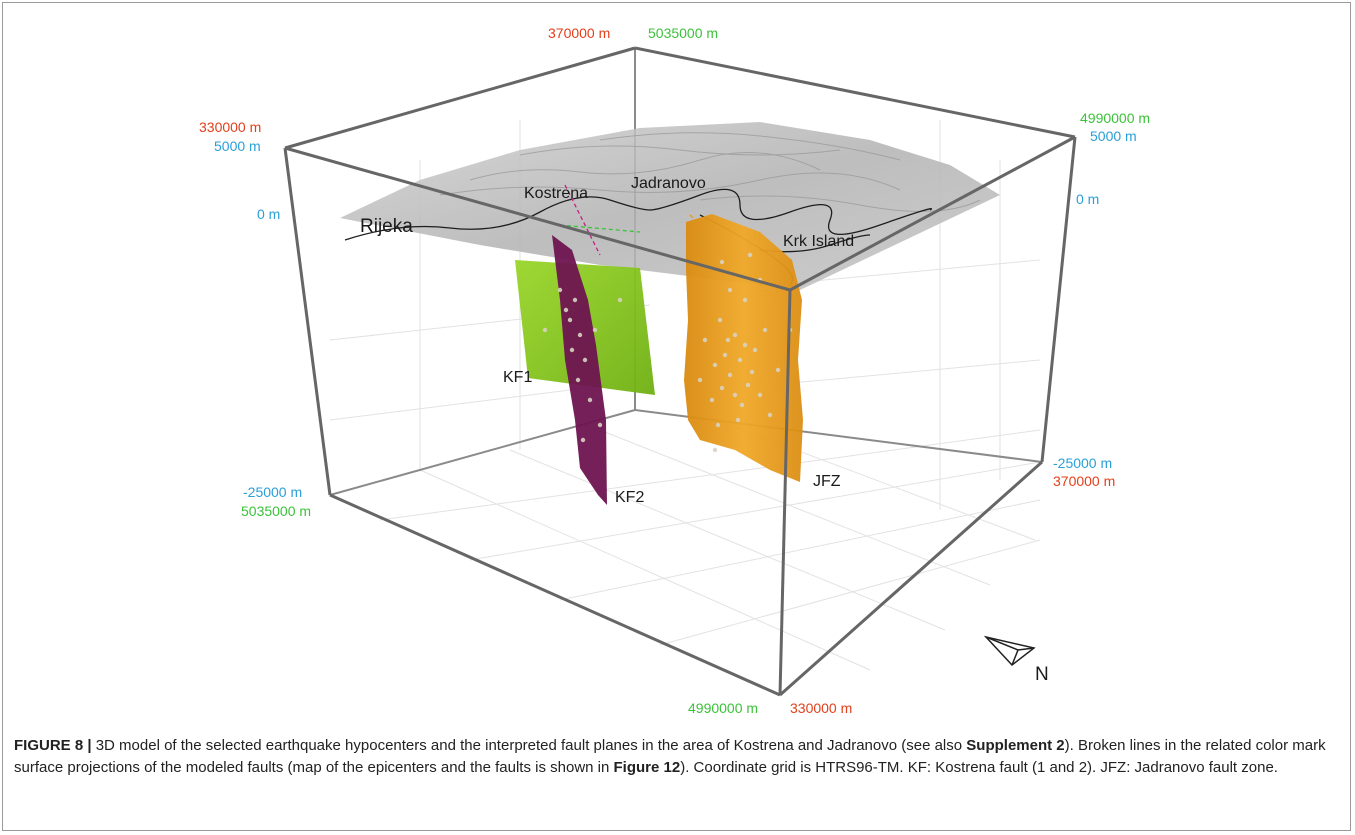 This screenshot has height=835, width=1355. Describe the element at coordinates (517, 377) in the screenshot. I see `label-kf1: KF1` at that location.